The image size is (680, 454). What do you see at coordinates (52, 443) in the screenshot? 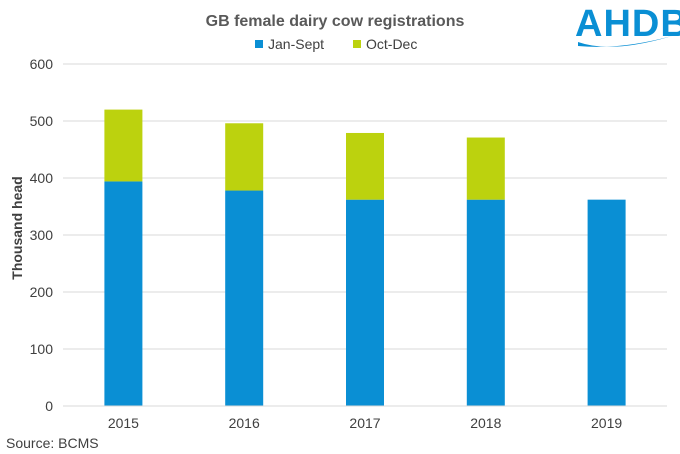
I see `source-note: Source: BCMS` at bounding box center [52, 443].